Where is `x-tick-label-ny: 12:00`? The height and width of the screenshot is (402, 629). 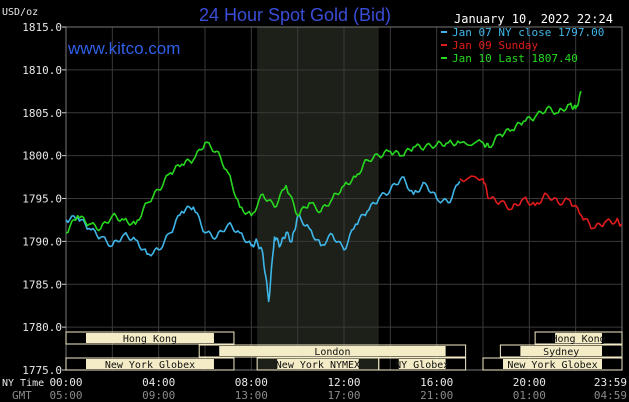
x-tick-label-ny: 12:00 is located at coordinates (343, 382).